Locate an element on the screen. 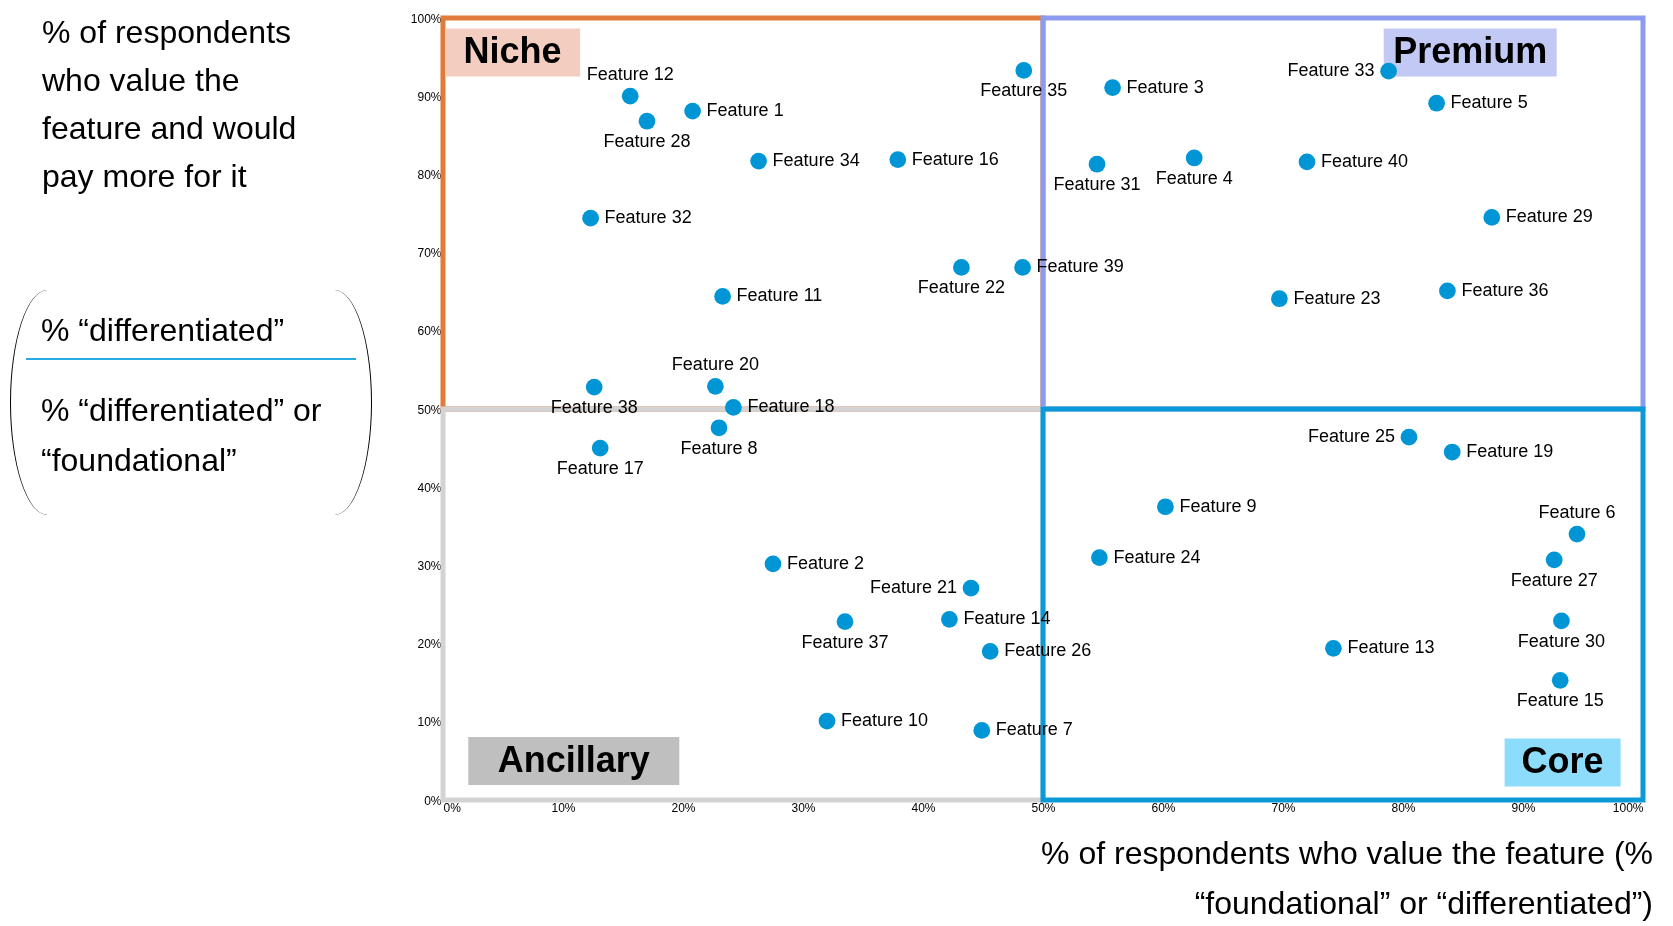 Image resolution: width=1673 pixels, height=926 pixels. x-tick-label: 90% is located at coordinates (1523, 807).